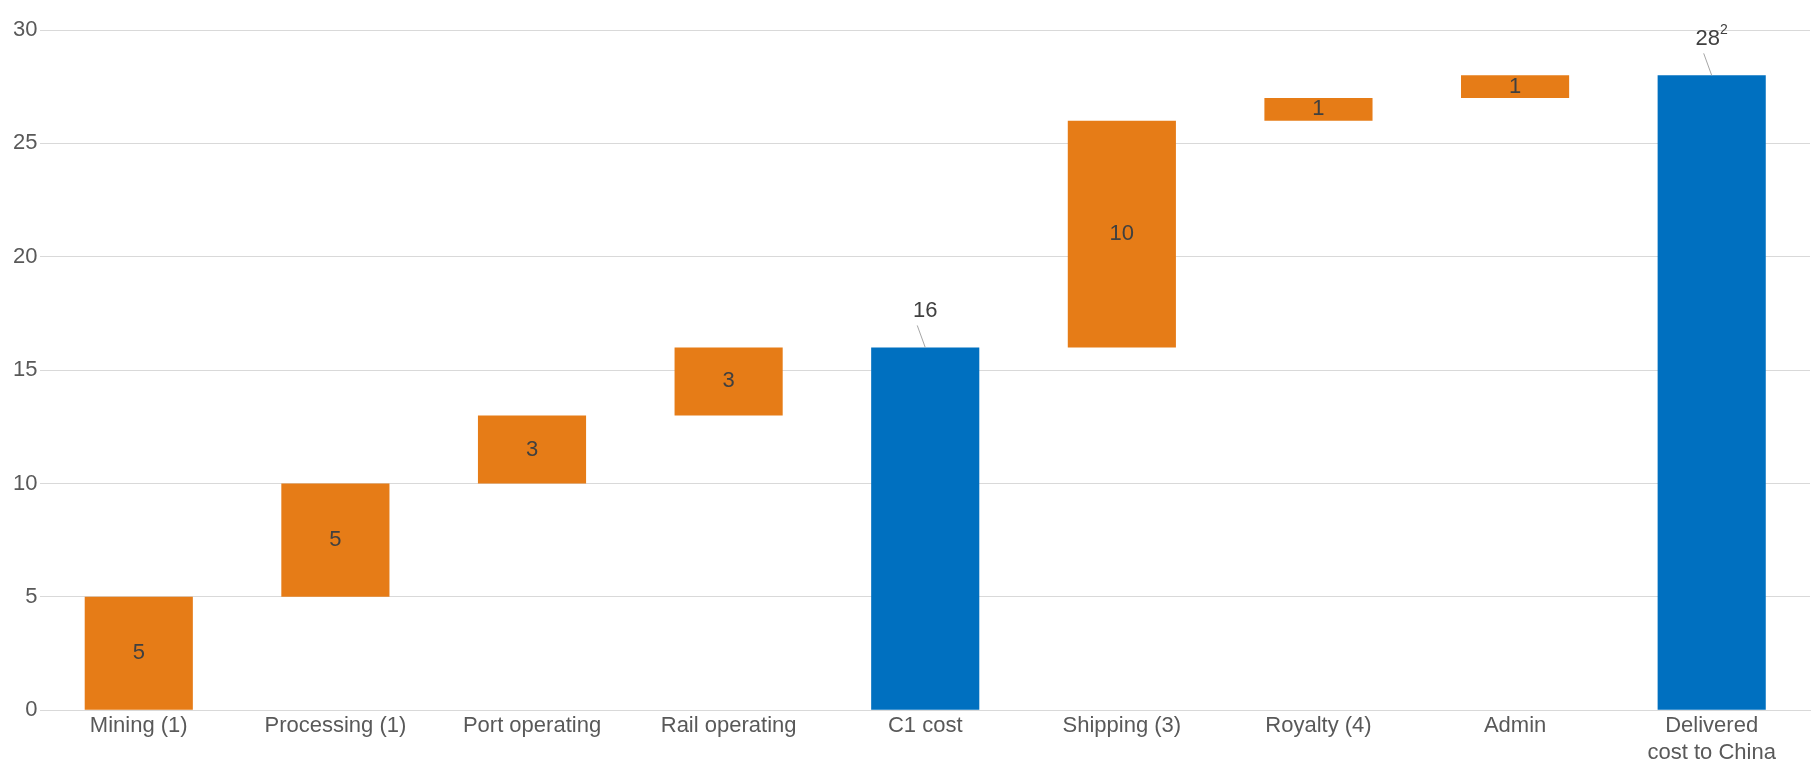  What do you see at coordinates (25, 255) in the screenshot?
I see `y-tick-label: 20` at bounding box center [25, 255].